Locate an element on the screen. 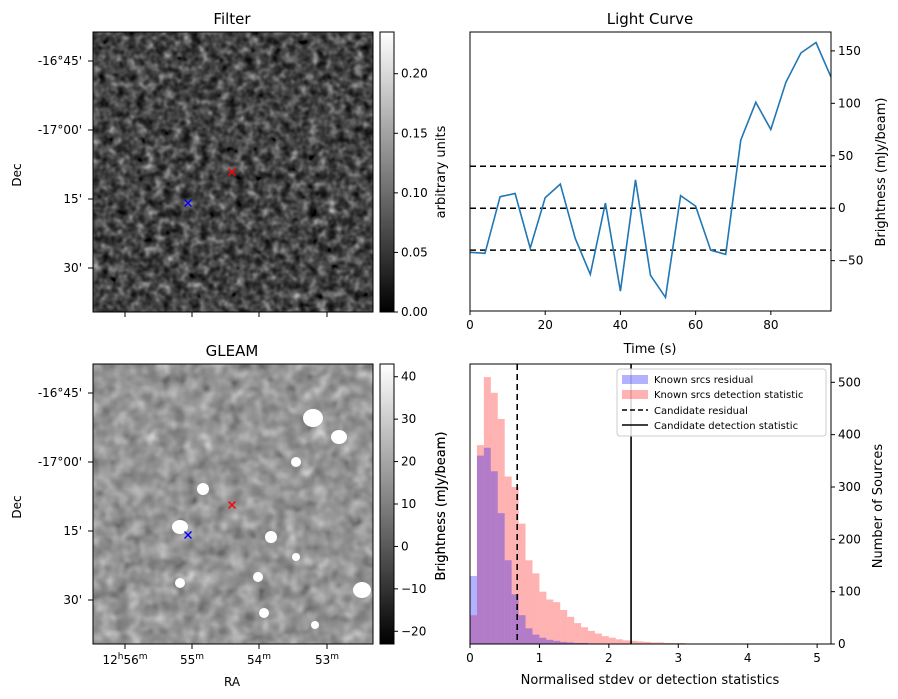  histogram-y-tick-label: 100 is located at coordinates (849, 592).